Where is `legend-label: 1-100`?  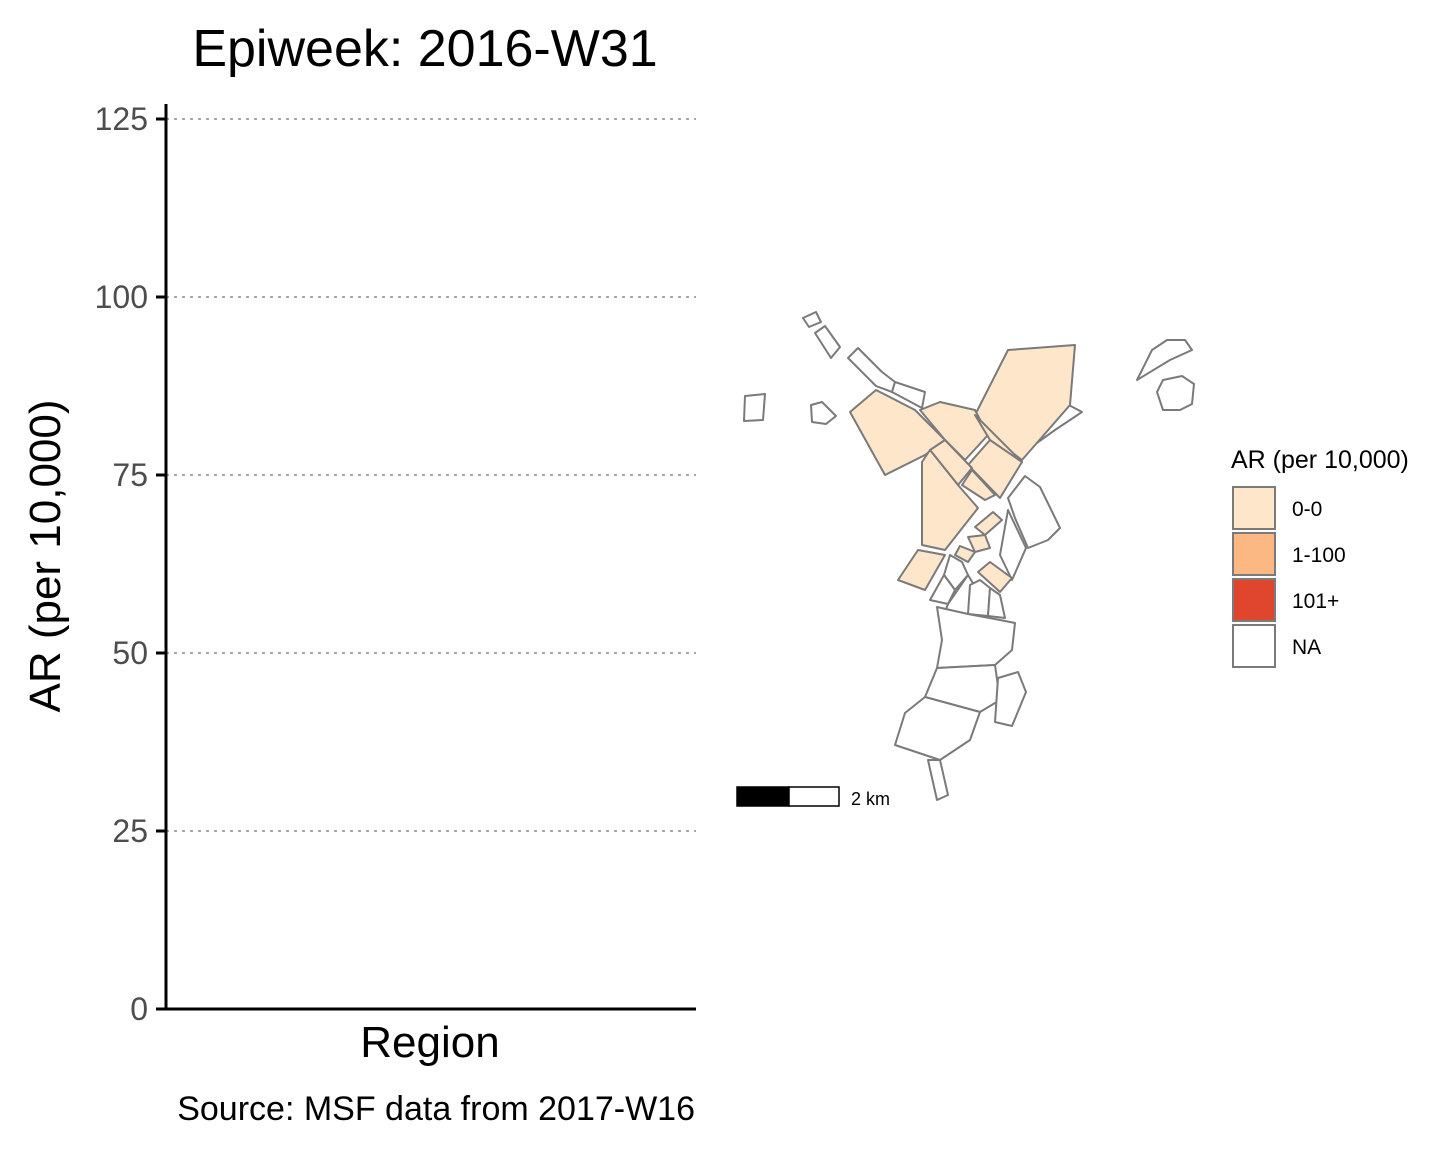 legend-label: 1-100 is located at coordinates (1319, 555).